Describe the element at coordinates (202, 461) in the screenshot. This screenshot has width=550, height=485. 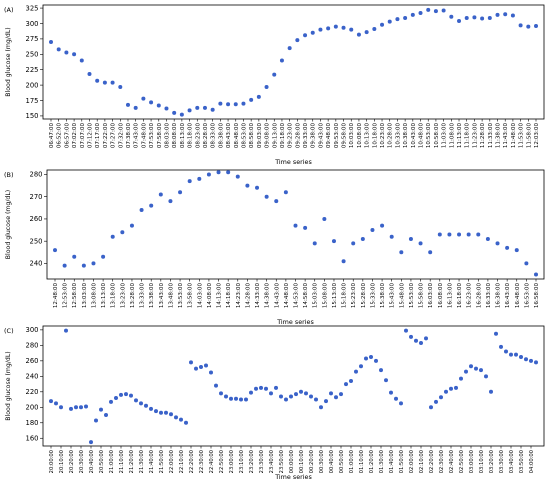
I see `x-tick-label: 22:30:00` at that location.